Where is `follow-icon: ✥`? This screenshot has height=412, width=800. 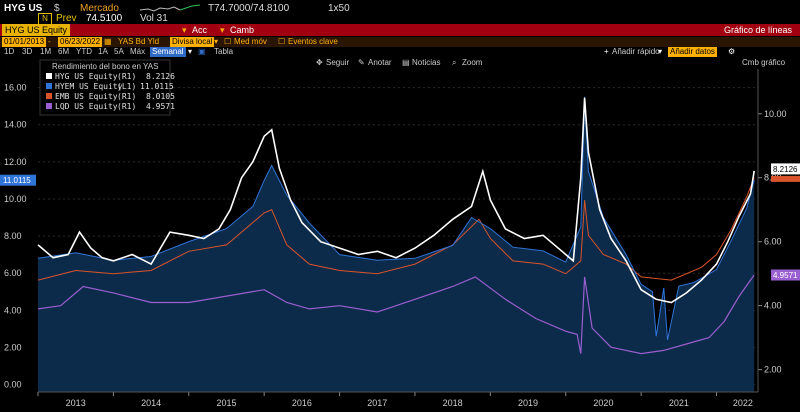
follow-icon: ✥ is located at coordinates (319, 62).